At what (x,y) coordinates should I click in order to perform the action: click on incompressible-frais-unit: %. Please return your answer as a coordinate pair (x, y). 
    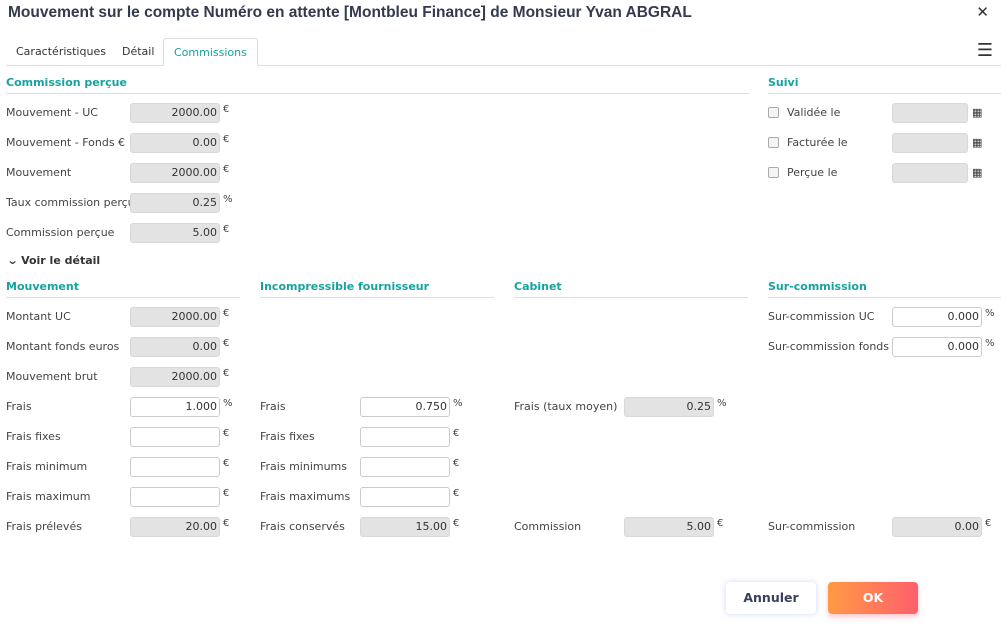
    Looking at the image, I should click on (458, 403).